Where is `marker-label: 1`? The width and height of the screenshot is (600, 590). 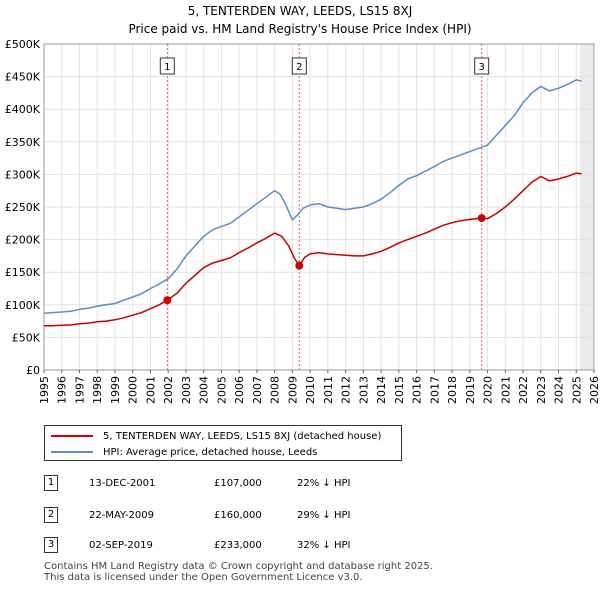 marker-label: 1 is located at coordinates (167, 67).